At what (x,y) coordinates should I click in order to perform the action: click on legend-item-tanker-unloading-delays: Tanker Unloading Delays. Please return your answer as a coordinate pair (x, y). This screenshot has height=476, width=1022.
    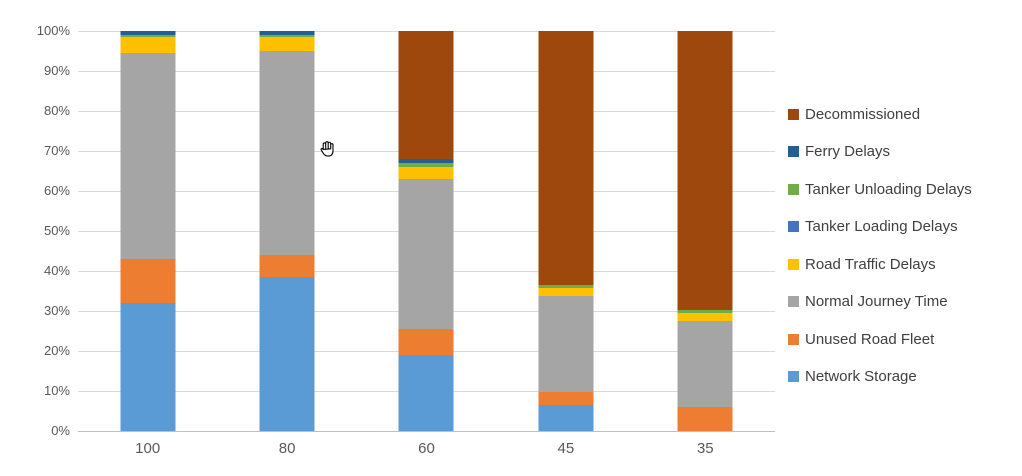
    Looking at the image, I should click on (880, 189).